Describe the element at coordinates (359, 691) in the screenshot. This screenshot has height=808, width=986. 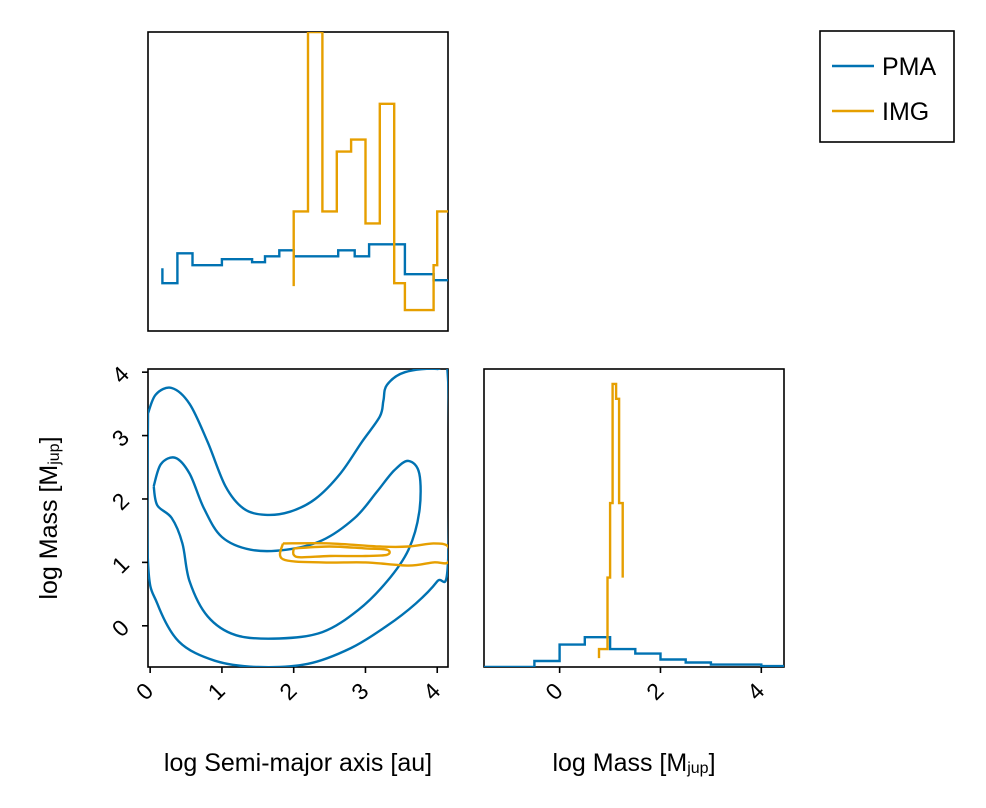
I see `bottom-left-x-tick-label-3: 3` at that location.